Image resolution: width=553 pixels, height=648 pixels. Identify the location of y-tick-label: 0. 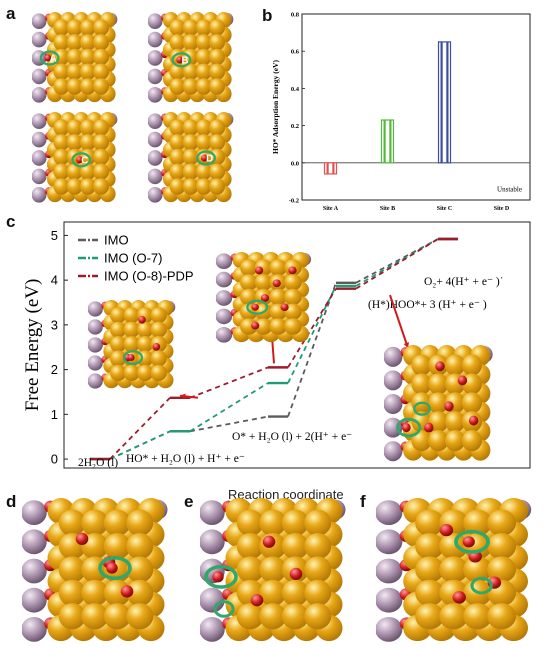
(54, 459).